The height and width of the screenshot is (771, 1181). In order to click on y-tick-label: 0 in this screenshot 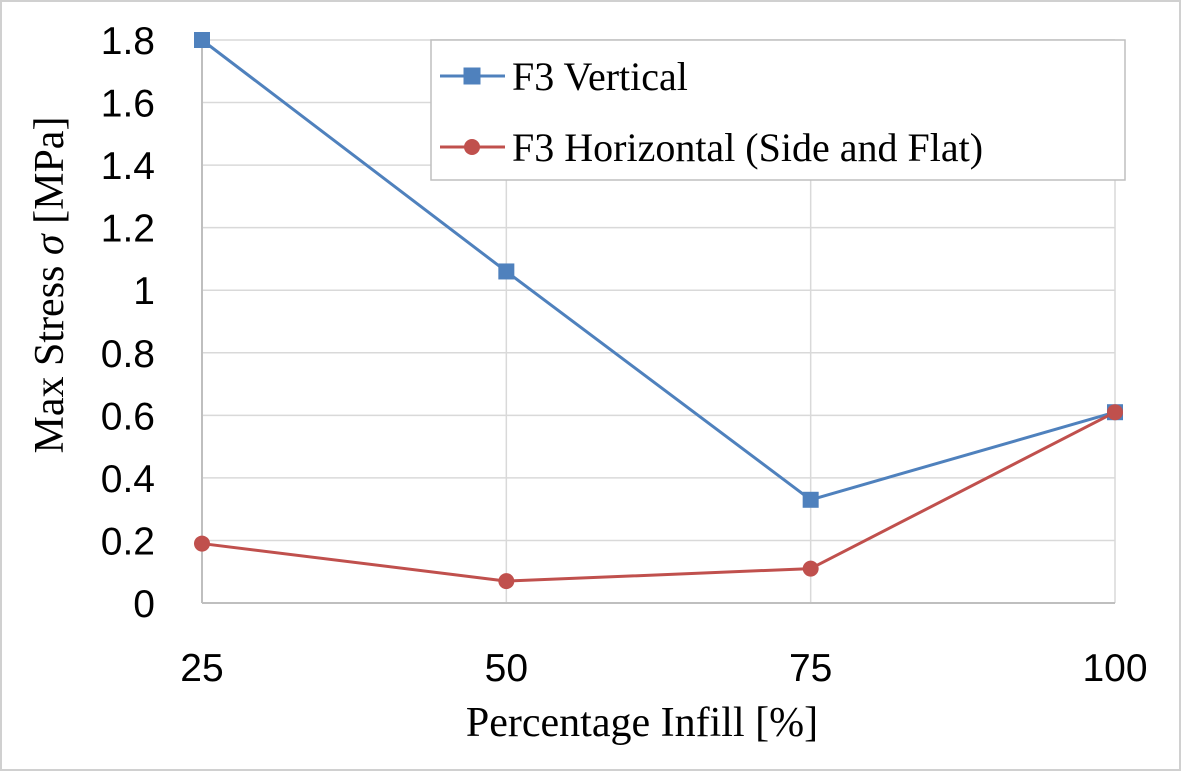, I will do `click(144, 604)`.